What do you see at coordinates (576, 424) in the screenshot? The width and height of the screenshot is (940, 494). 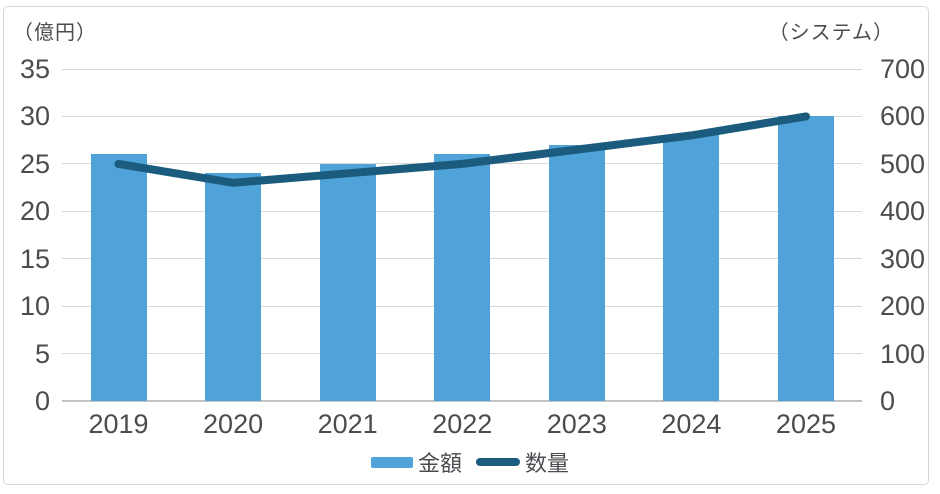 I see `x-axis-tick: 2023` at bounding box center [576, 424].